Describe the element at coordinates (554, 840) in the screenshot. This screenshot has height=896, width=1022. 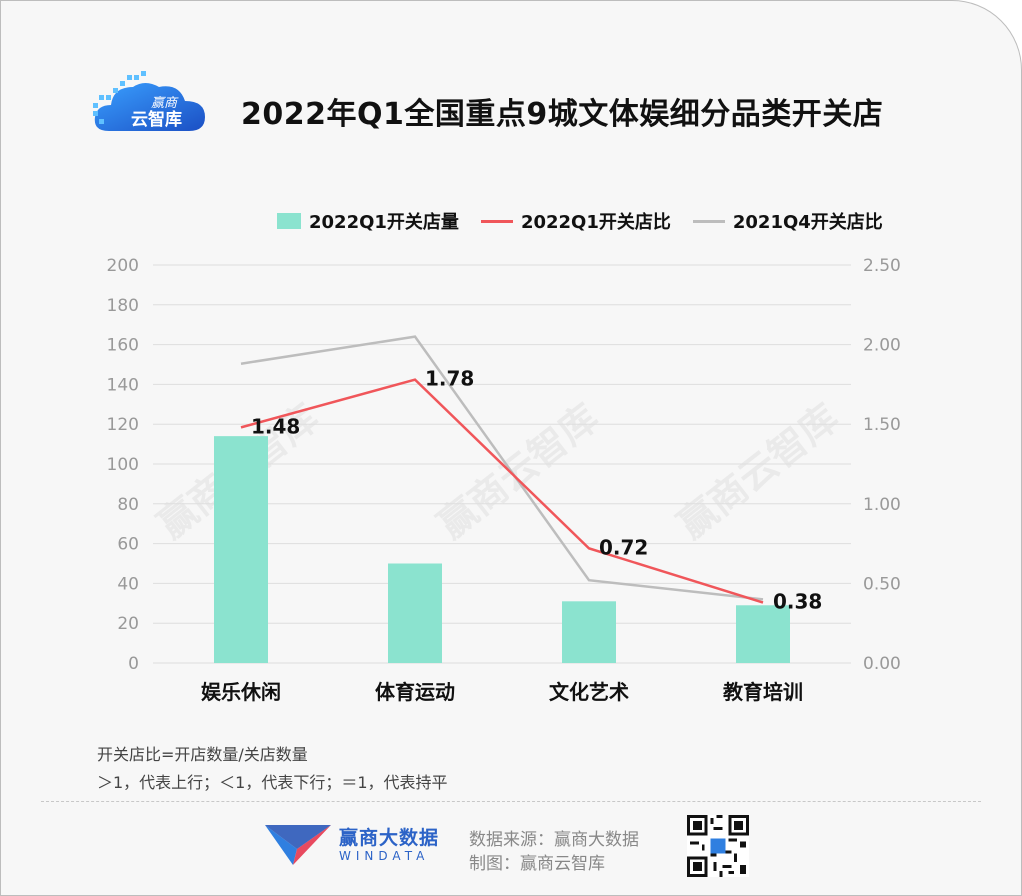
I see `data-source: 数据来源：赢商大数据` at that location.